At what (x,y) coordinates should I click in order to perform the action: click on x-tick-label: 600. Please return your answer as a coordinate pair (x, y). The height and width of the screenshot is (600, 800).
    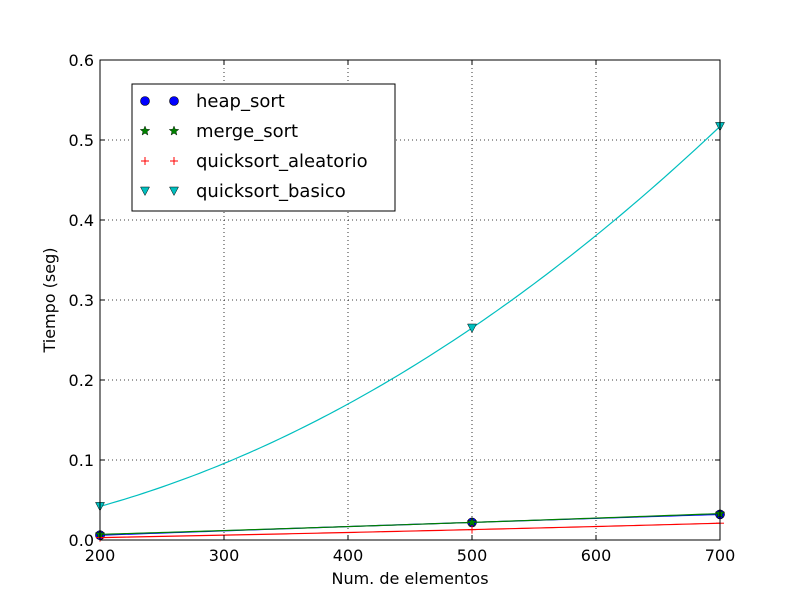
    Looking at the image, I should click on (596, 555).